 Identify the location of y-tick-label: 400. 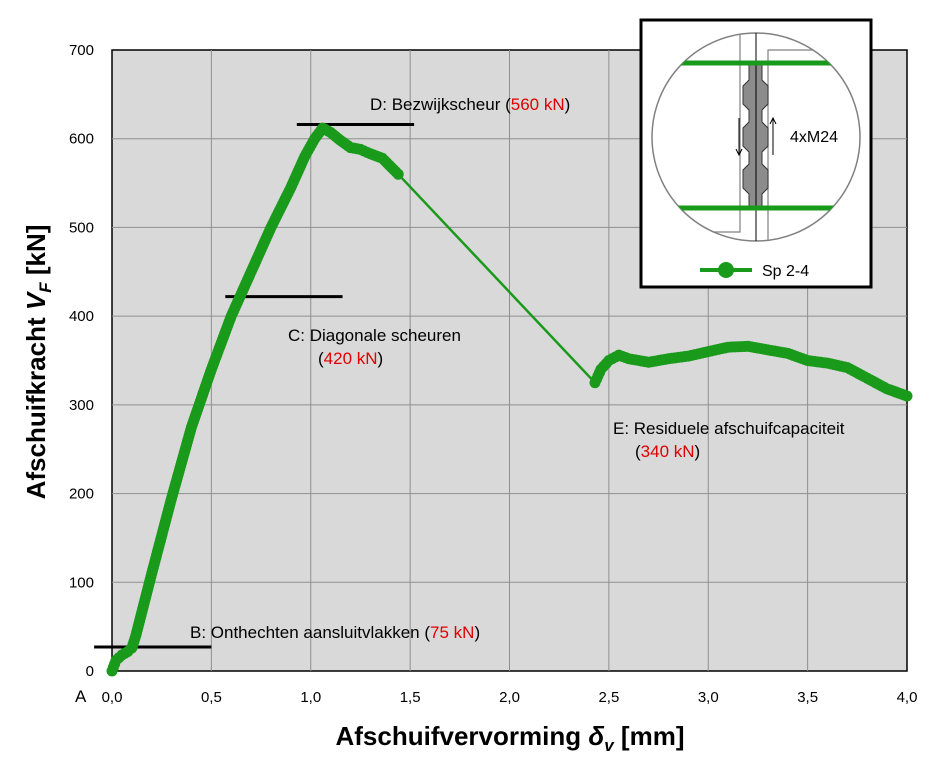
(81, 316).